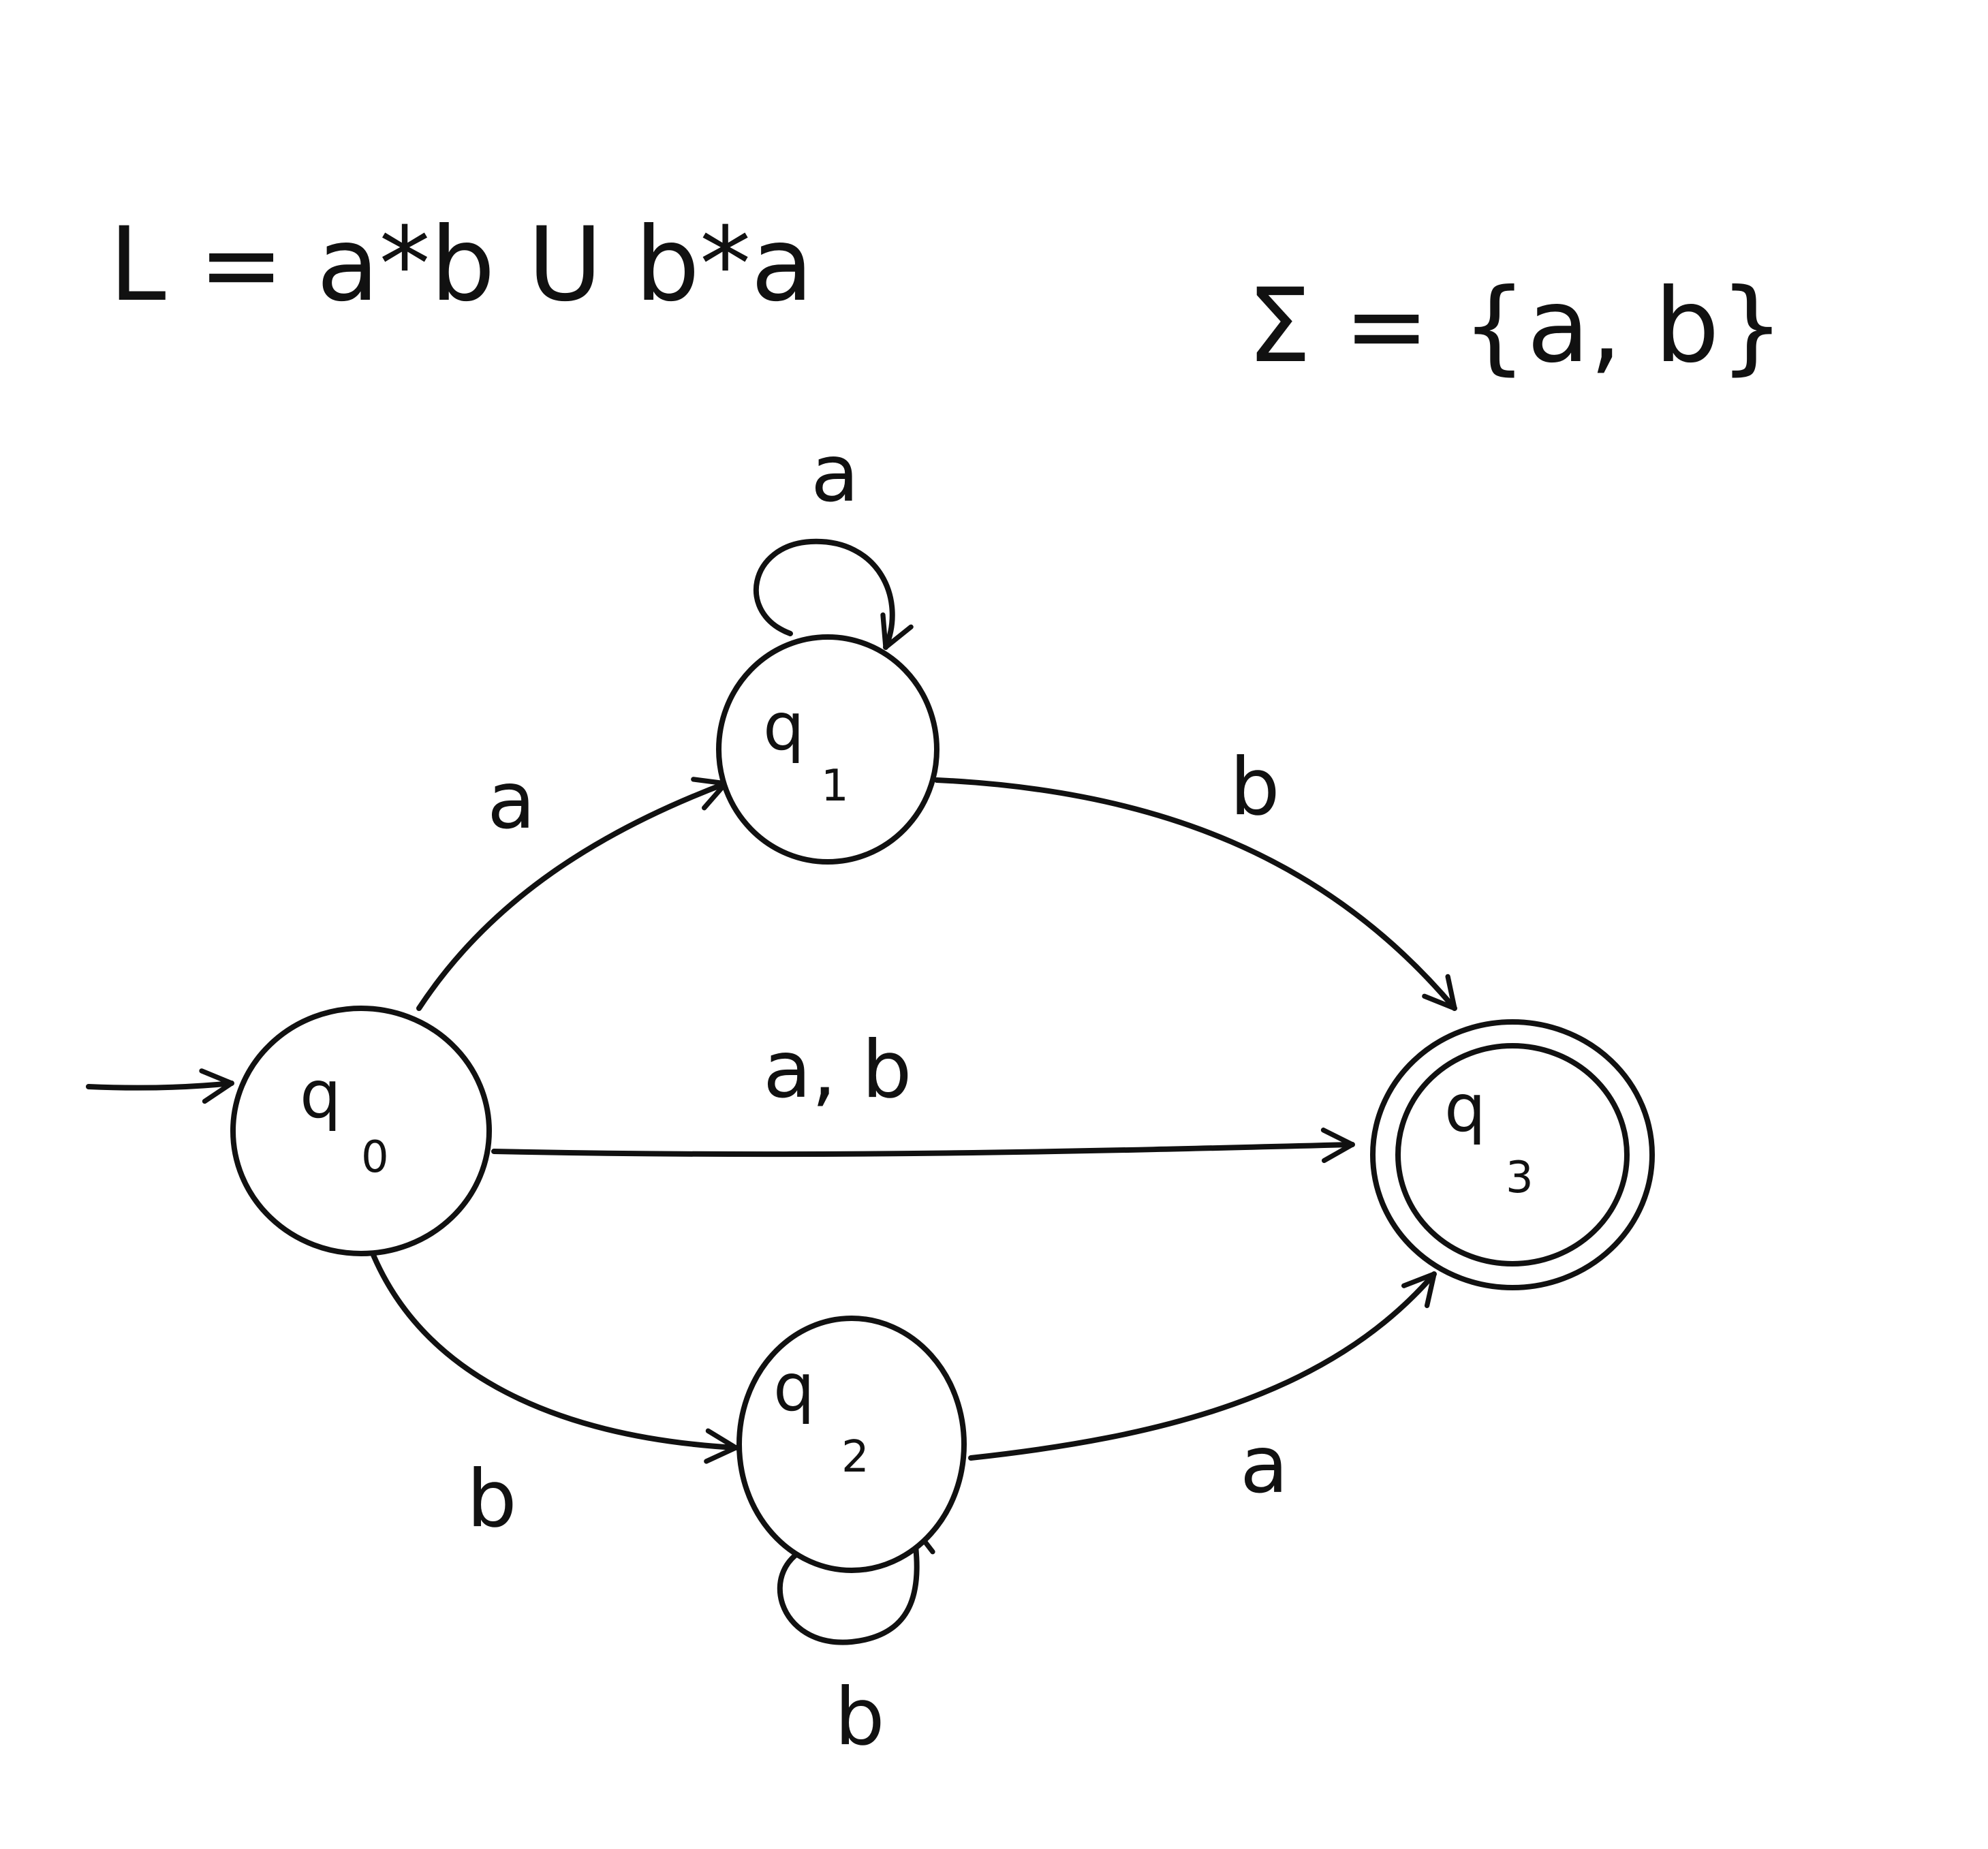  I want to click on label-q2-q3: a, so click(1264, 1465).